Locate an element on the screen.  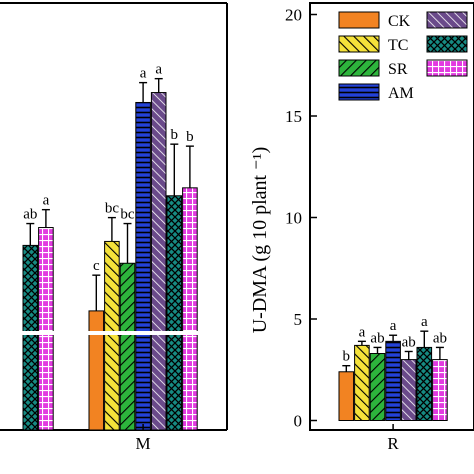
bar-ck-r is located at coordinates (346, 396).